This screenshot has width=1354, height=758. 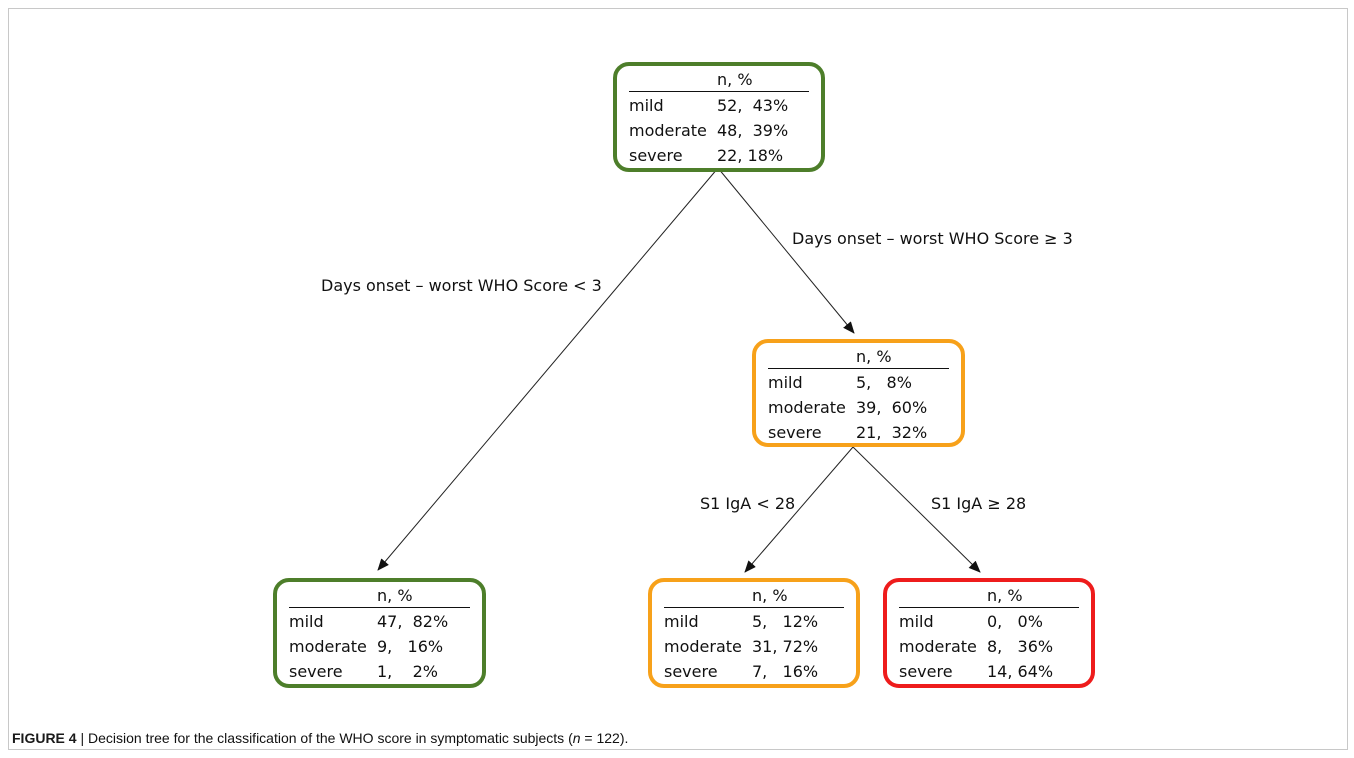 I want to click on edge-root-to-low-days, so click(x=548, y=369).